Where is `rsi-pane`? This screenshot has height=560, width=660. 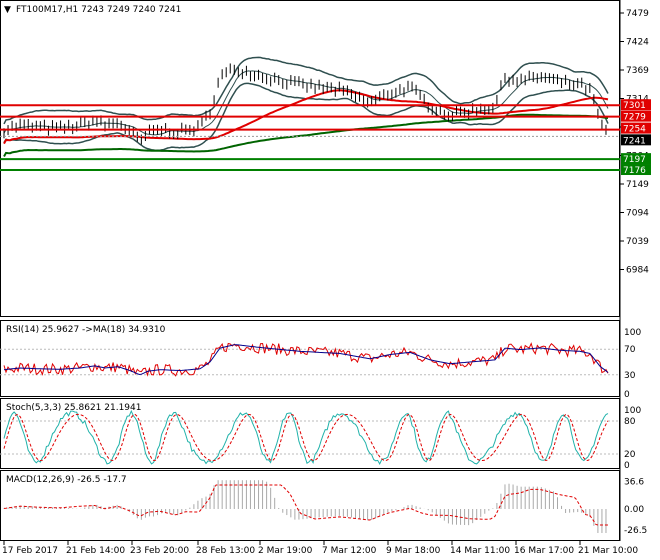 rsi-pane is located at coordinates (310, 359).